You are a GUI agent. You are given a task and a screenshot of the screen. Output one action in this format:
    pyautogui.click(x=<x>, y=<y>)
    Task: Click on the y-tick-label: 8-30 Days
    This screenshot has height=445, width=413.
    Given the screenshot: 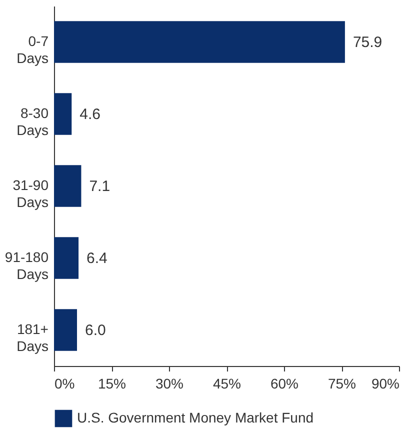 What is the action you would take?
    pyautogui.click(x=32, y=121)
    